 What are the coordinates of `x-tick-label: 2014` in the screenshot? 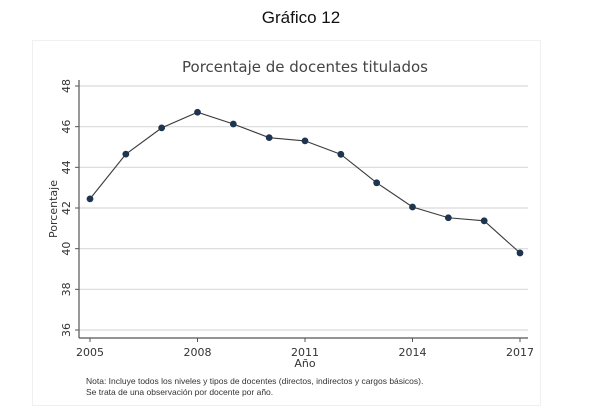 It's located at (413, 352).